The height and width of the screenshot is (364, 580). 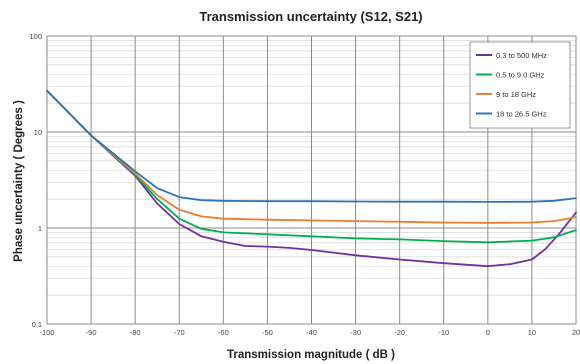 What do you see at coordinates (223, 332) in the screenshot?
I see `x-tick-label: -60` at bounding box center [223, 332].